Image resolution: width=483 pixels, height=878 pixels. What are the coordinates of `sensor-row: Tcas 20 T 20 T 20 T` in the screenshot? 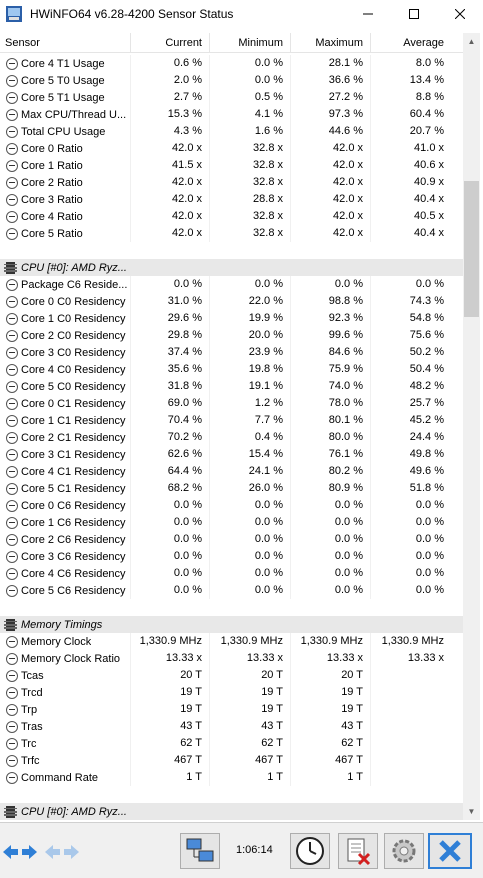 It's located at (231, 675).